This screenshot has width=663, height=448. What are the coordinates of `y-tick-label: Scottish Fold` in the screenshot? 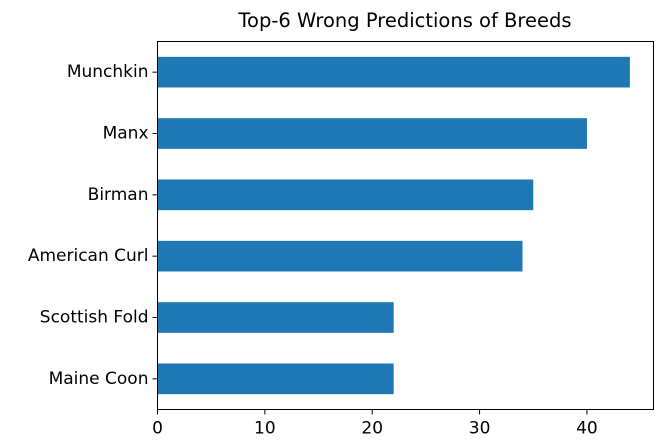 It's located at (94, 318).